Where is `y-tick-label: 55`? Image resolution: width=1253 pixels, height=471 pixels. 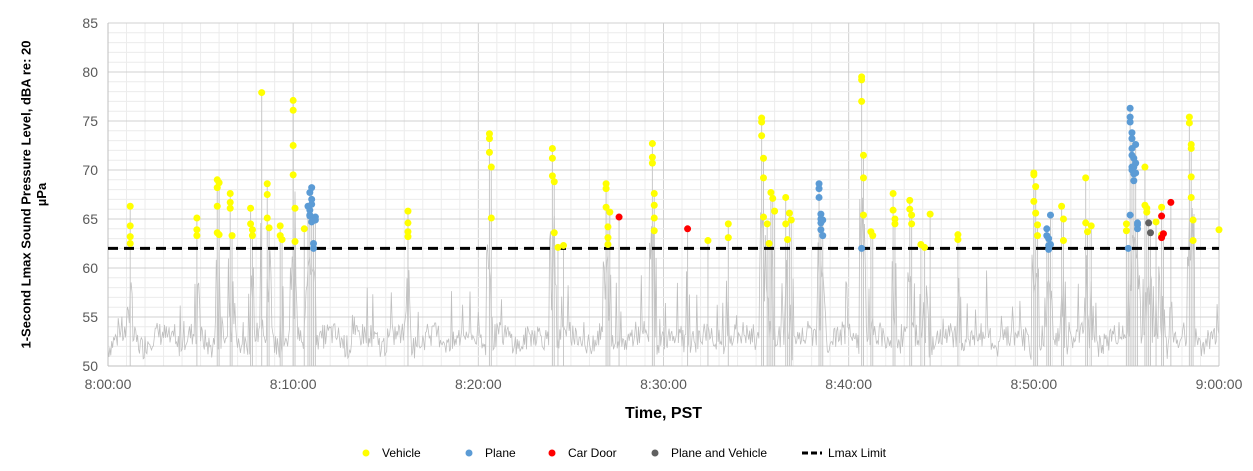
y-tick-label: 55 is located at coordinates (90, 317).